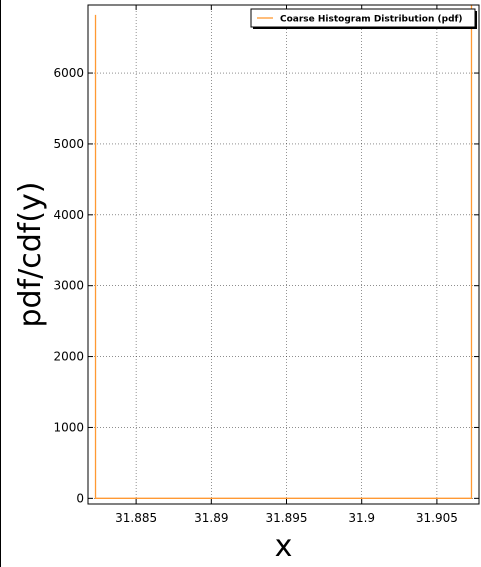 The image size is (481, 567). I want to click on y-tick-label: 4000, so click(68, 215).